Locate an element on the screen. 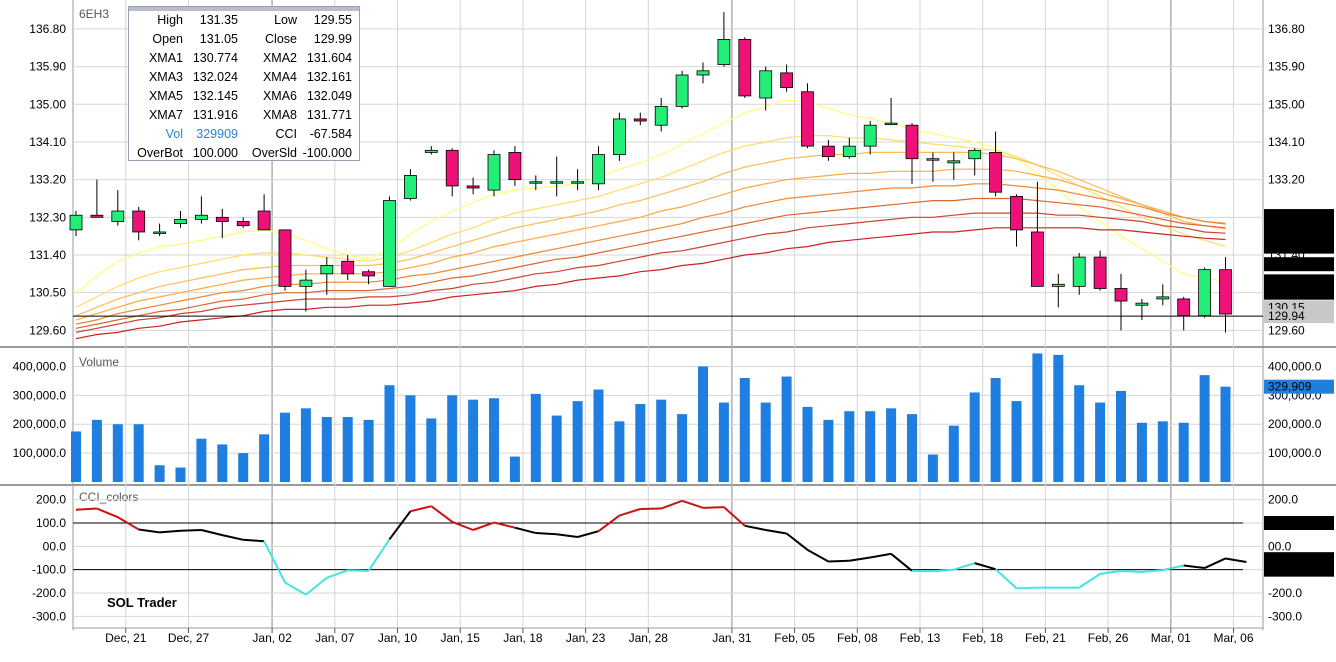 This screenshot has height=662, width=1336. info-value: 131.05 is located at coordinates (218, 39).